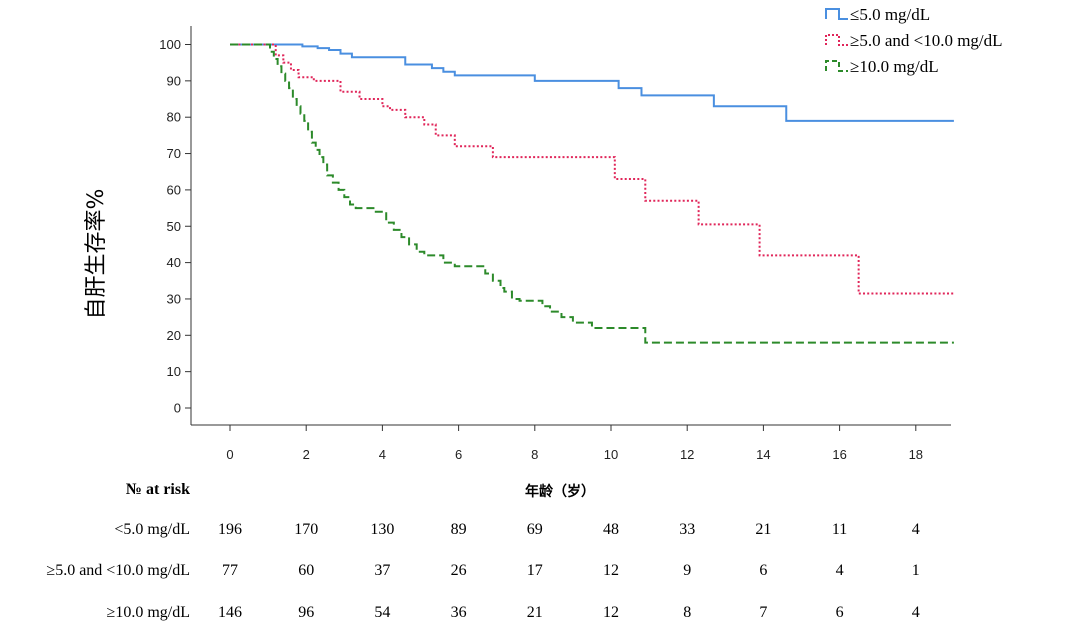 The width and height of the screenshot is (1080, 635). What do you see at coordinates (174, 371) in the screenshot?
I see `y-tick-label: 10` at bounding box center [174, 371].